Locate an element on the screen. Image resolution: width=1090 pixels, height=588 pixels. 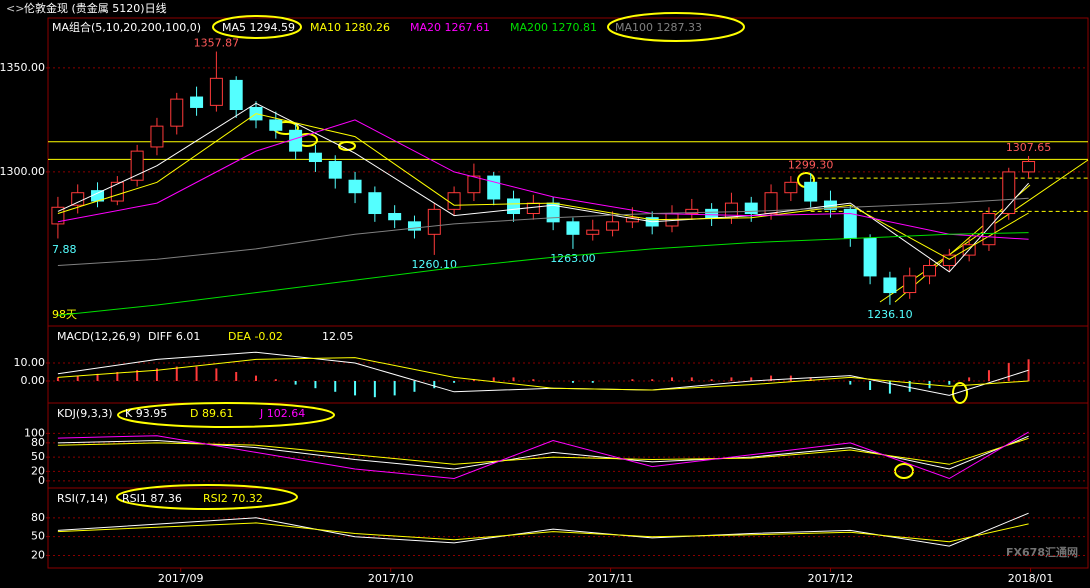
title: 伦敦金现 (贵金属 5120)日线 is located at coordinates (95, 8).